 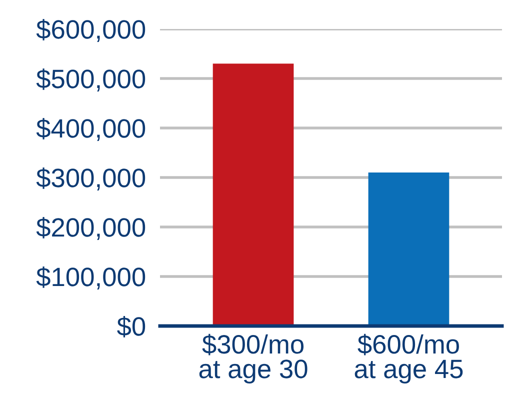 What do you see at coordinates (91, 228) in the screenshot?
I see `y-tick-label: $200,000` at bounding box center [91, 228].